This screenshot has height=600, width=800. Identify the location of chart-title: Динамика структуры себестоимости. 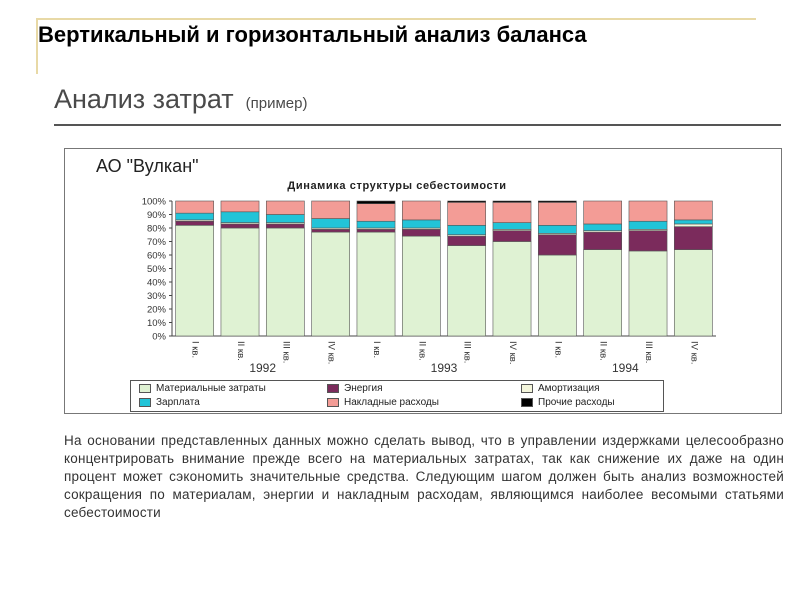
(397, 186).